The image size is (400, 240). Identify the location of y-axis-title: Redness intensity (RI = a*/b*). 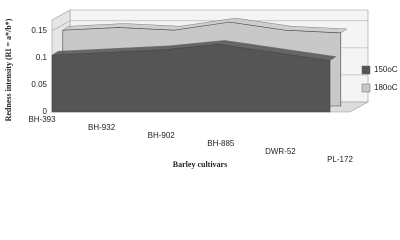
(8, 69).